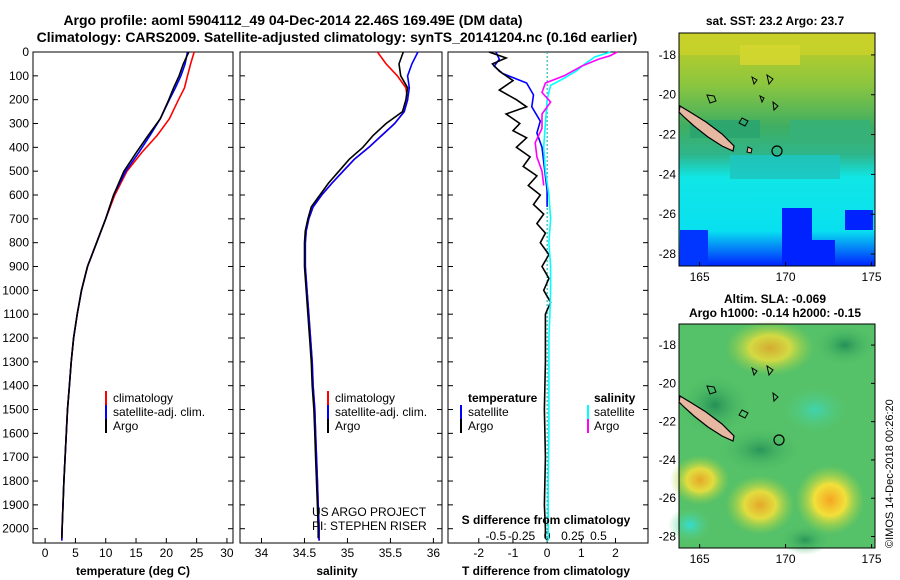 This screenshot has width=900, height=580. What do you see at coordinates (576, 118) in the screenshot?
I see `series-line-salinity-argo` at bounding box center [576, 118].